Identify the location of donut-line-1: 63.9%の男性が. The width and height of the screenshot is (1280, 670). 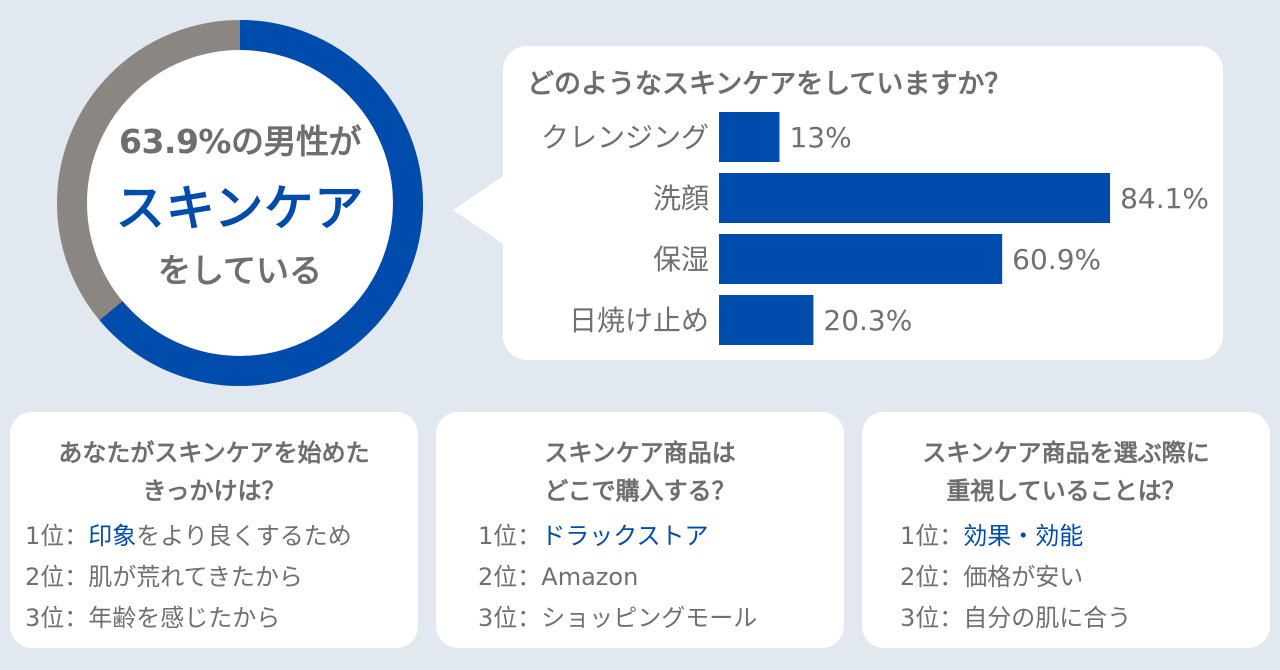
(240, 141).